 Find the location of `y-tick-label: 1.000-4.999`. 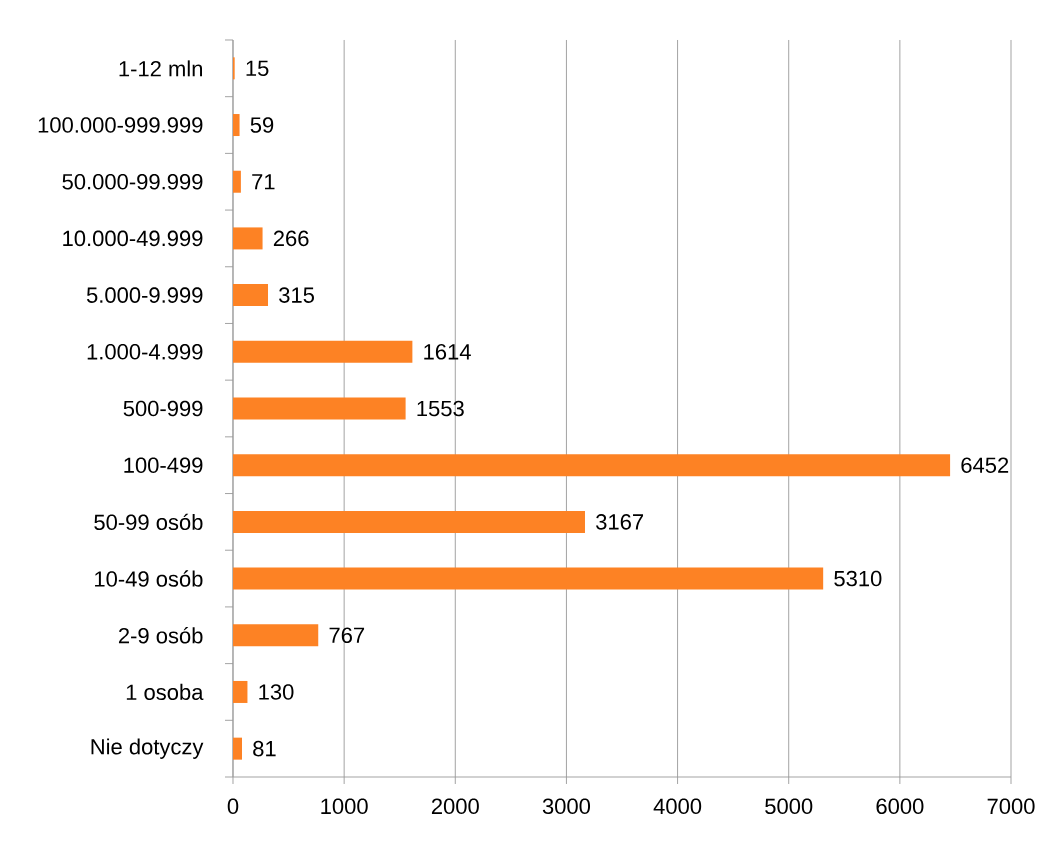

y-tick-label: 1.000-4.999 is located at coordinates (145, 352).